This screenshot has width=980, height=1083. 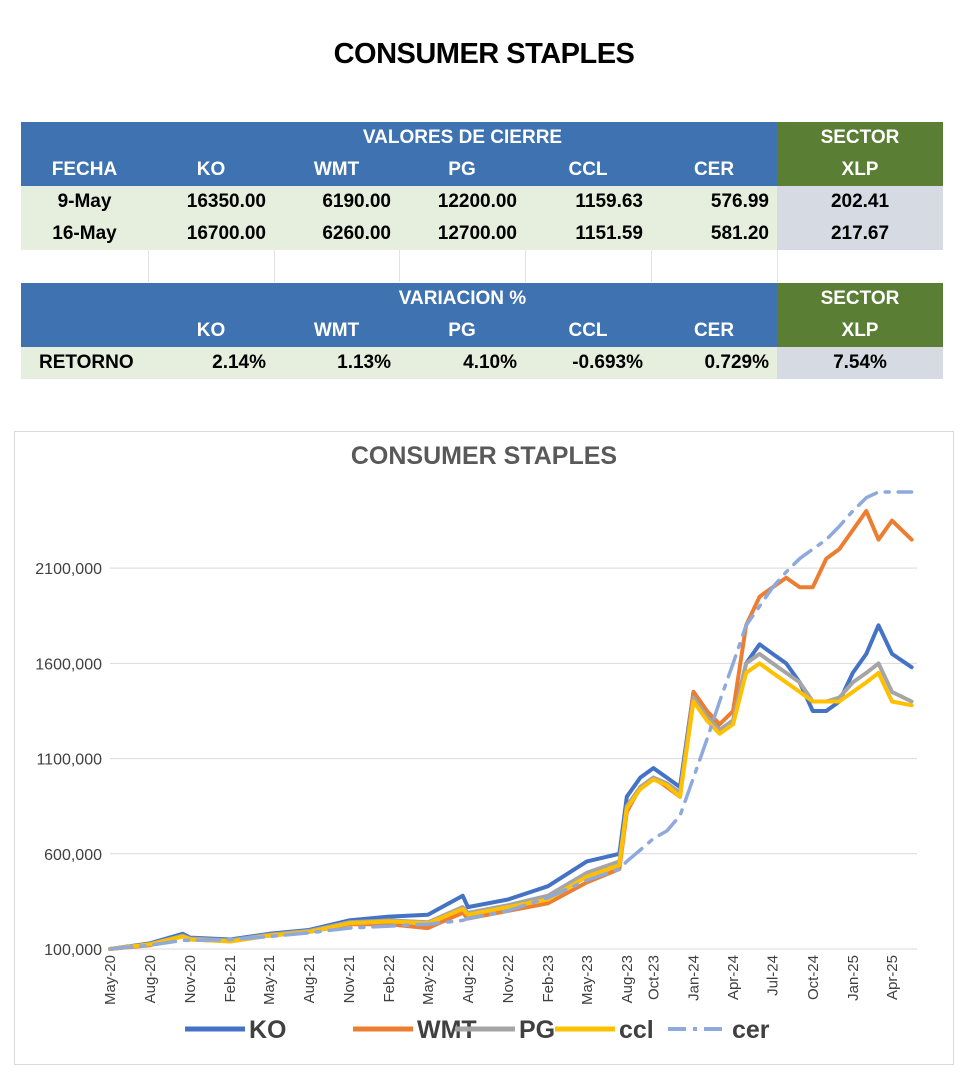 What do you see at coordinates (508, 979) in the screenshot?
I see `x-tick-label: Nov-22` at bounding box center [508, 979].